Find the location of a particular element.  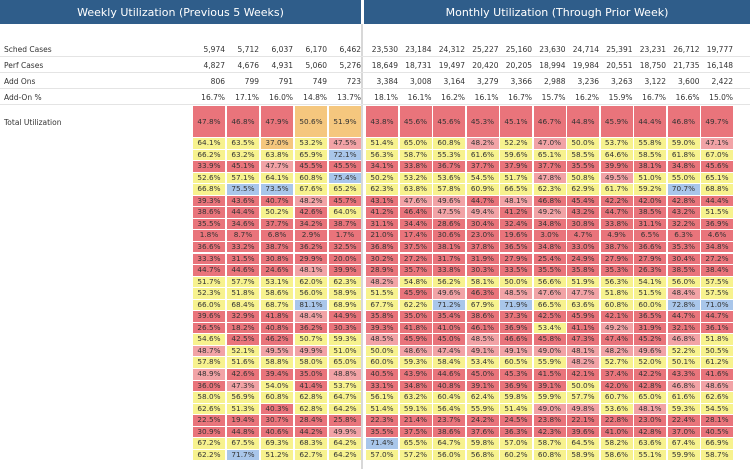

monthly-utilization-cell: 36.9% is located at coordinates (717, 224).